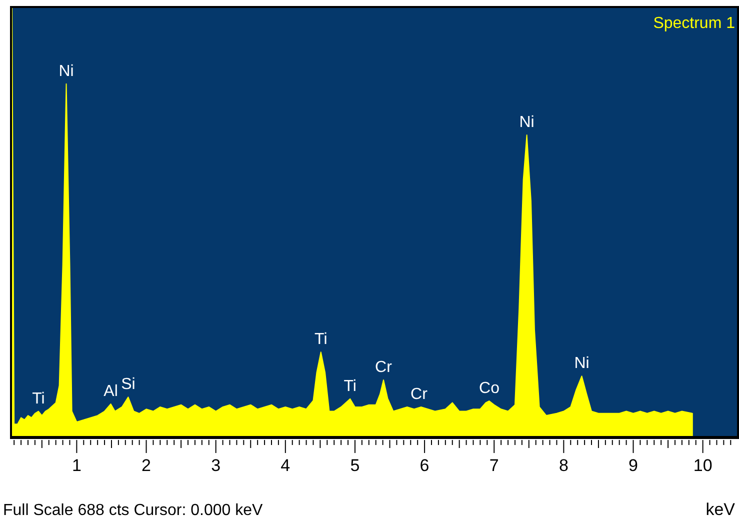 The width and height of the screenshot is (739, 523). What do you see at coordinates (285, 466) in the screenshot?
I see `x-tick-label: 4` at bounding box center [285, 466].